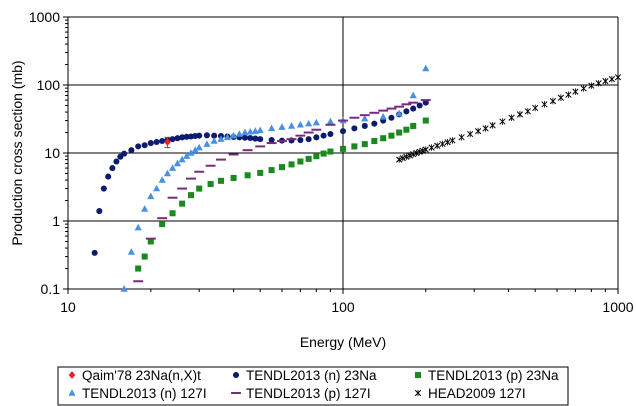 The height and width of the screenshot is (406, 636). I want to click on y-axis-title: Production cross section (mb), so click(17, 152).